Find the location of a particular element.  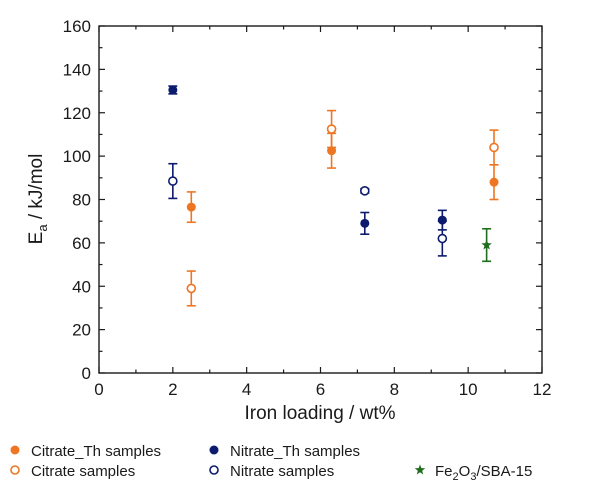

y-axis-label-main: E is located at coordinates (36, 238).